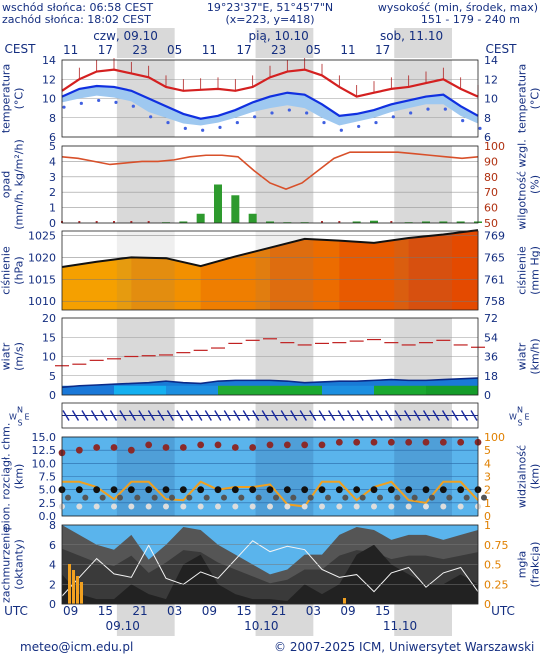 Image resolution: width=540 pixels, height=660 pixels. I want to click on wind-left-tick: 20, so click(49, 318).